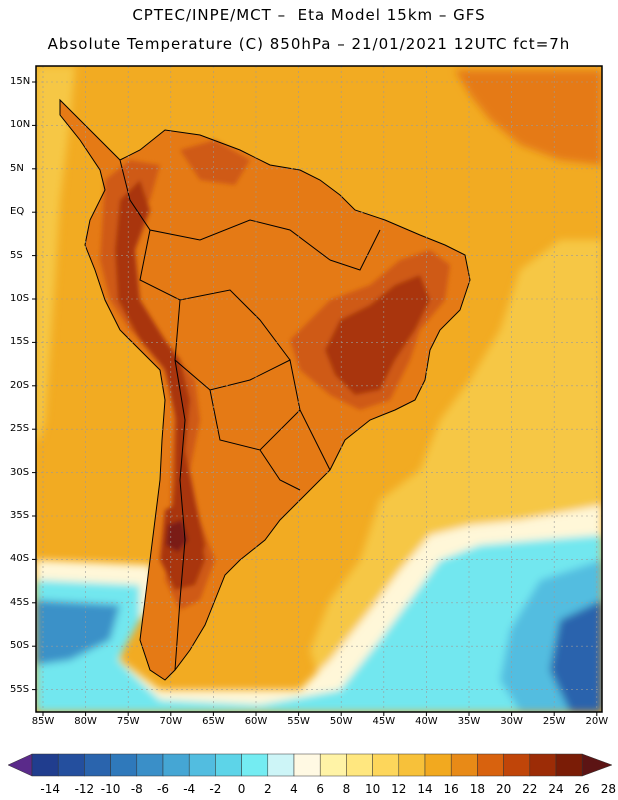 The width and height of the screenshot is (618, 800). What do you see at coordinates (530, 789) in the screenshot?
I see `colorbar-tick-label: 22` at bounding box center [530, 789].